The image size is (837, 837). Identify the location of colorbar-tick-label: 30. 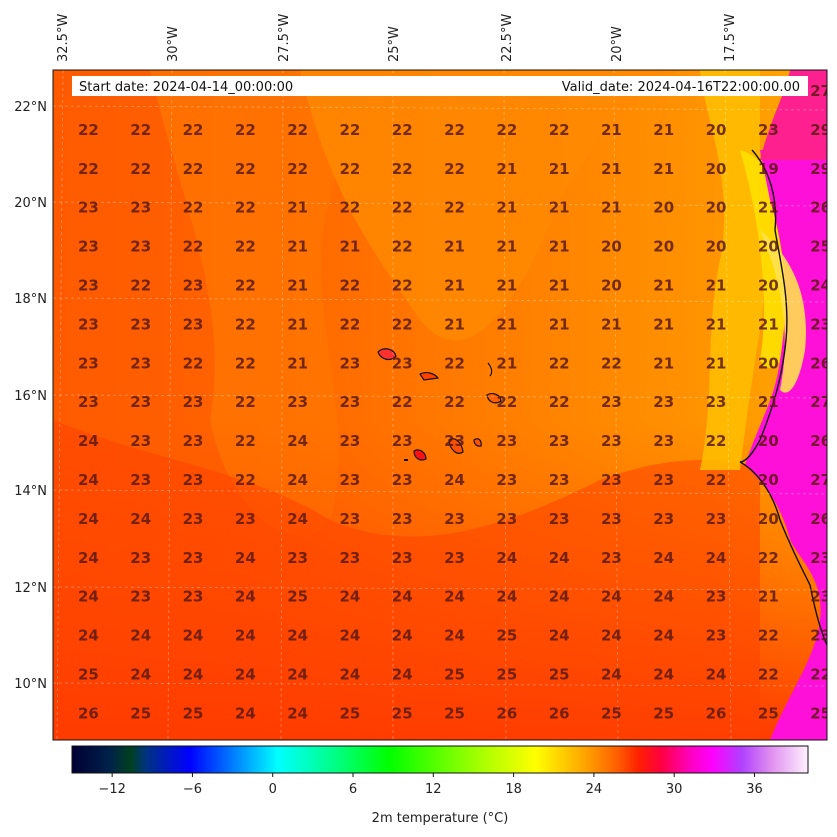
(674, 789).